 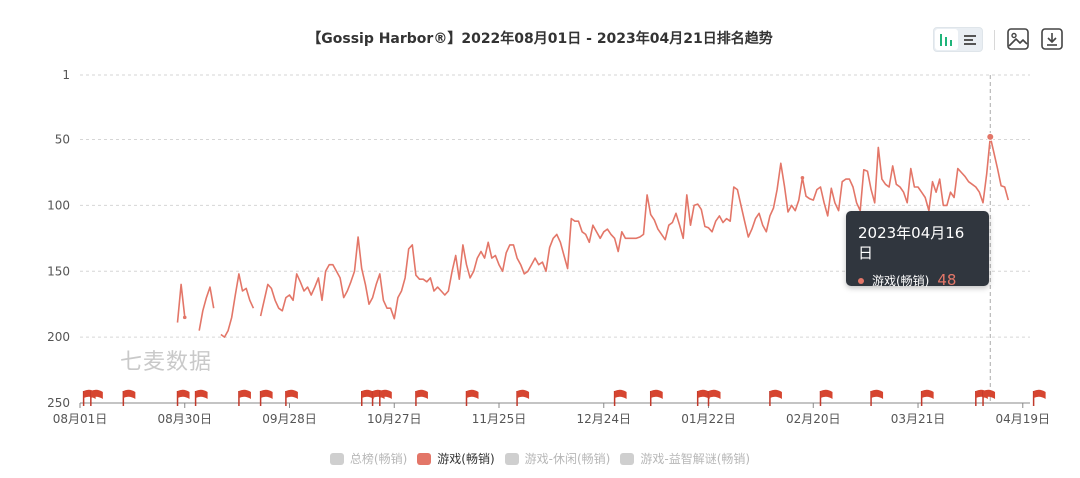 What do you see at coordinates (394, 419) in the screenshot?
I see `x-tick-label: 10月27日` at bounding box center [394, 419].